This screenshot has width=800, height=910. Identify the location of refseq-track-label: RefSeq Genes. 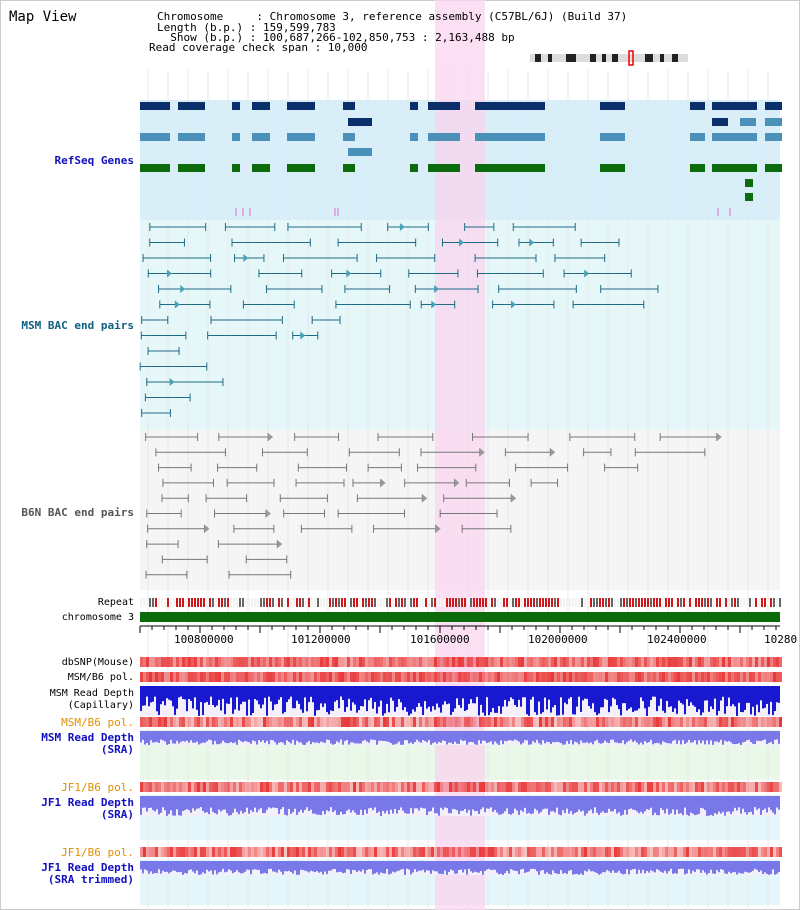
(94, 160).